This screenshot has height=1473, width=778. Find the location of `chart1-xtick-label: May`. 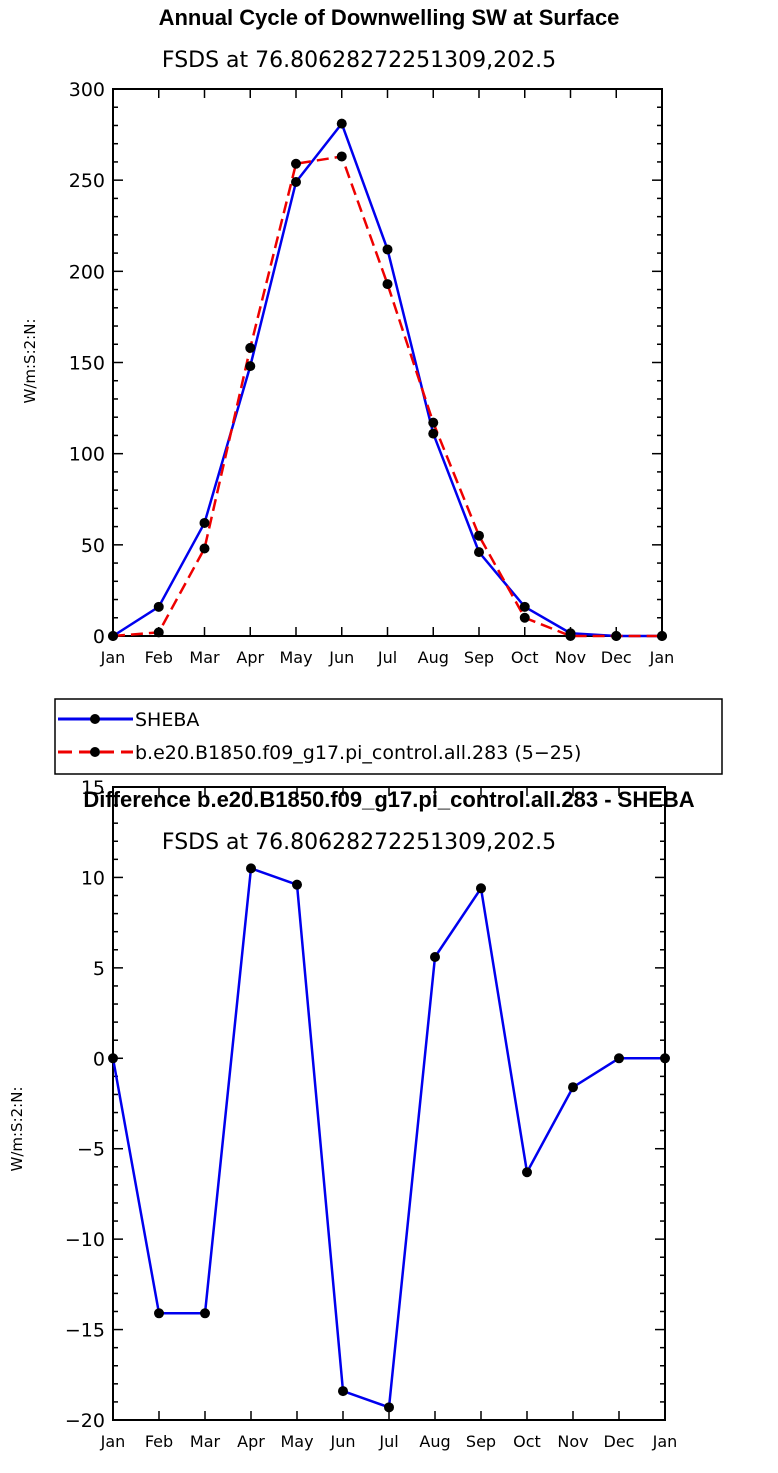

chart1-xtick-label: May is located at coordinates (295, 657).